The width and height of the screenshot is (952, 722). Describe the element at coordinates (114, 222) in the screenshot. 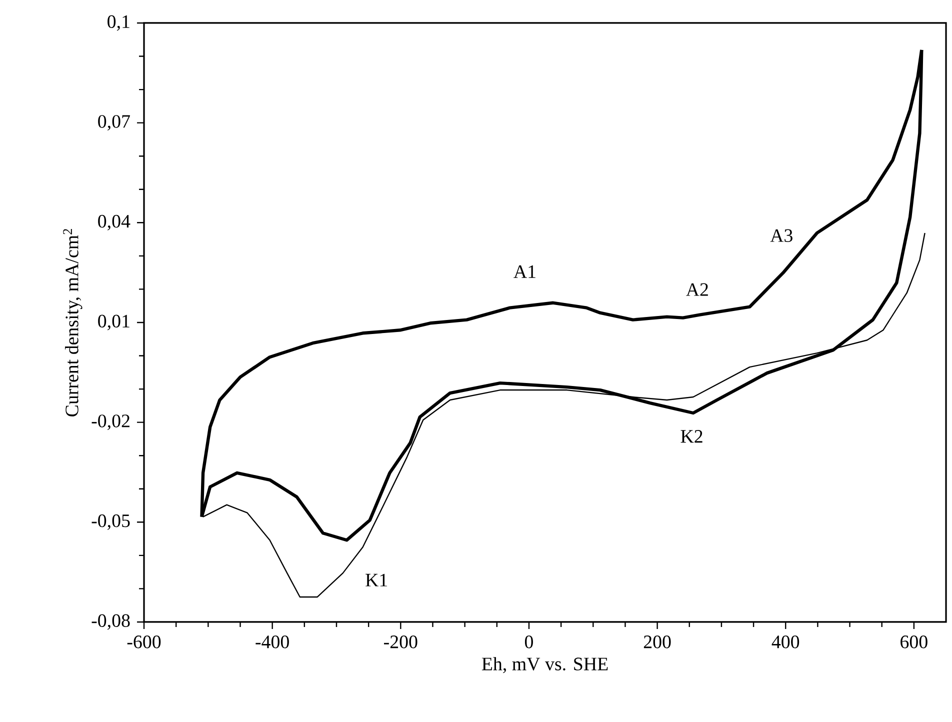

I see `y-tick-label: 0,04` at that location.